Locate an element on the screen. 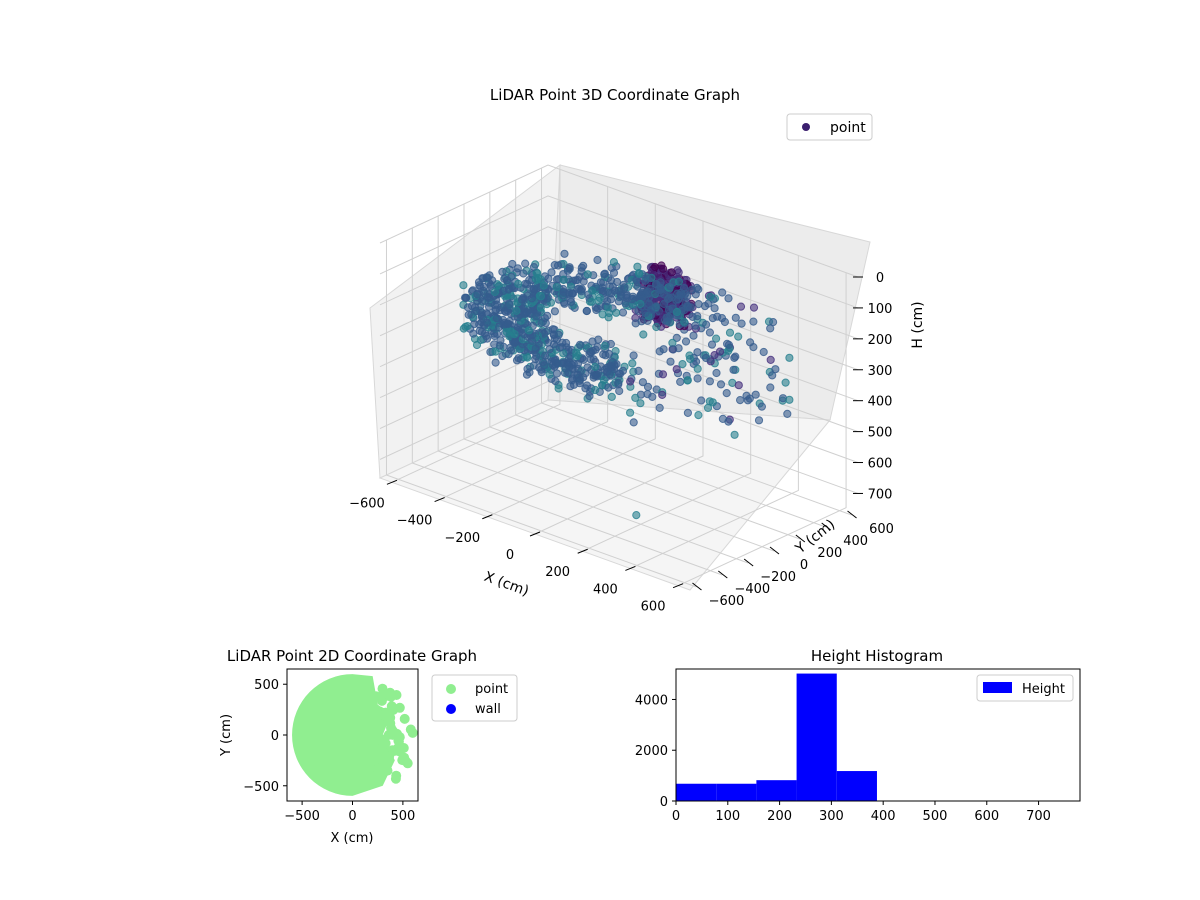 Image resolution: width=1200 pixels, height=900 pixels. legend-3d-marker-point is located at coordinates (806, 127).